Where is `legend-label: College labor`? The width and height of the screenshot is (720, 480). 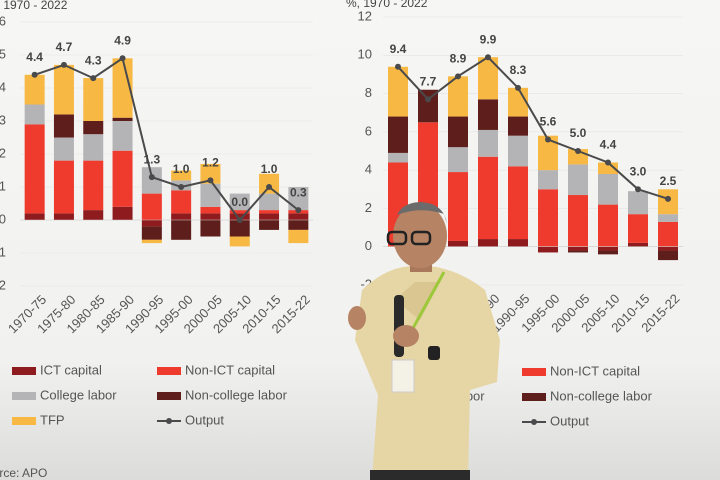 legend-label: College labor is located at coordinates (78, 394).